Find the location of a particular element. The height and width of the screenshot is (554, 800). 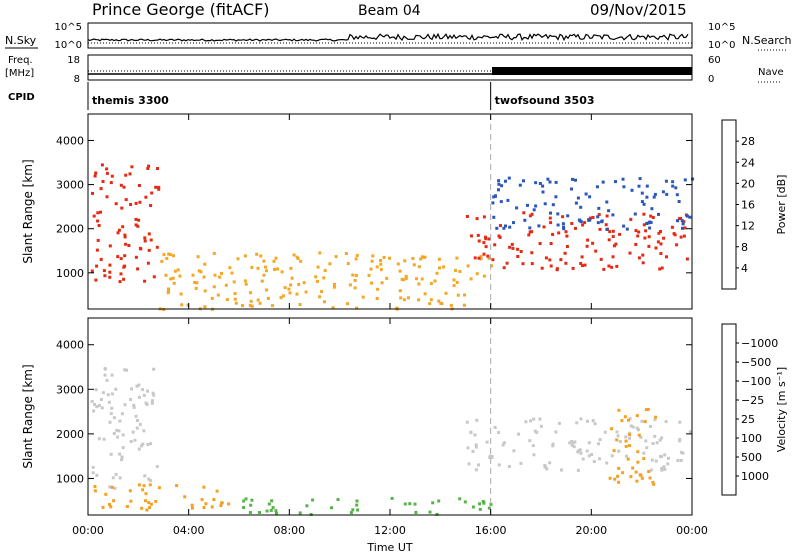

colorbar-label: Power [dB] is located at coordinates (781, 205).